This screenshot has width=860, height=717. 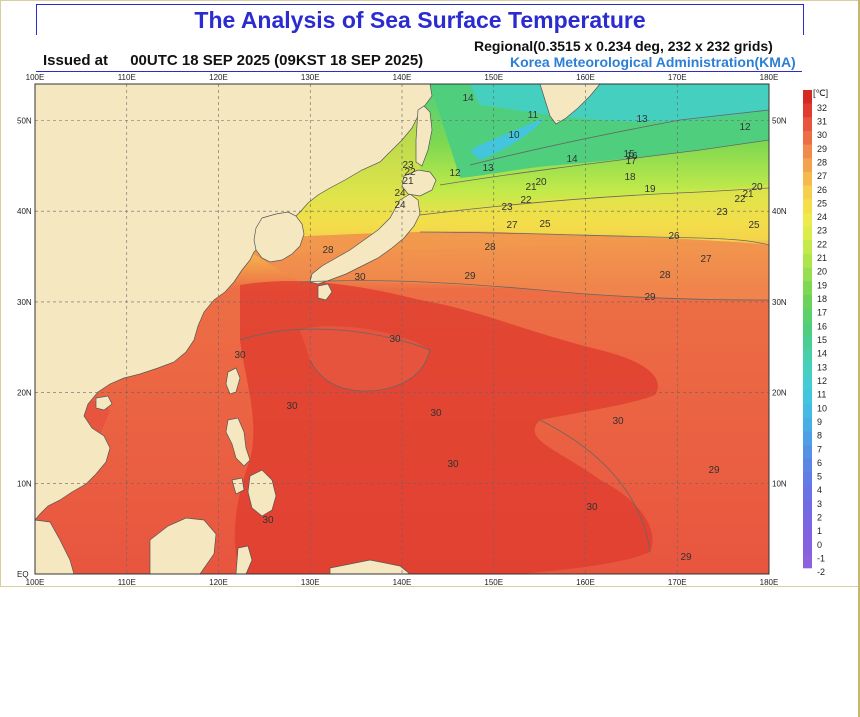 I want to click on lon-label-top: 120E, so click(x=218, y=77).